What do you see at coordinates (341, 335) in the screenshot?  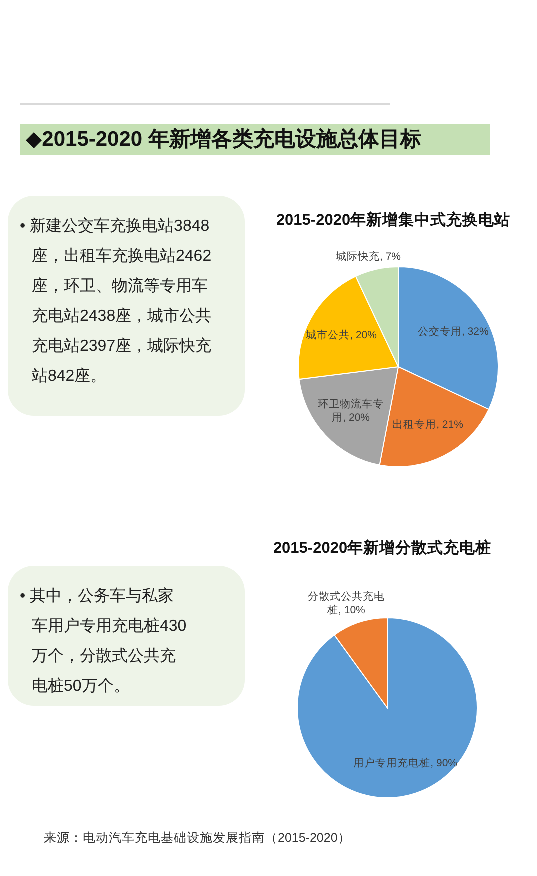 I see `slice-label: 城市公共, 20%` at bounding box center [341, 335].